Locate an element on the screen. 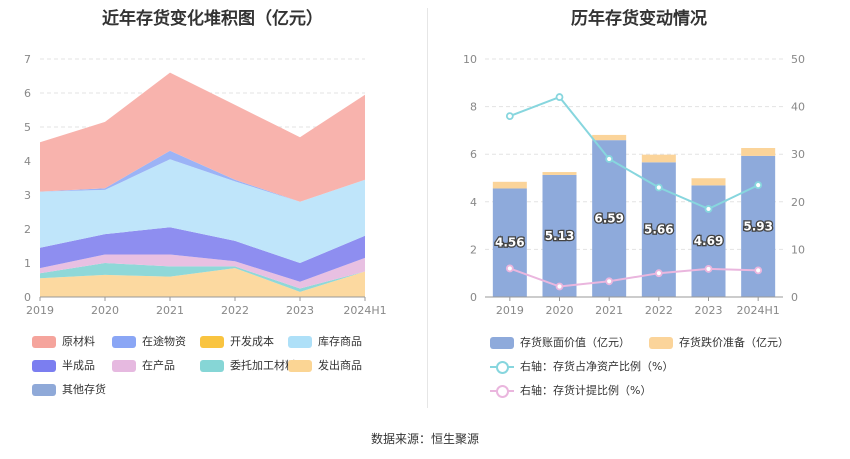  data-source-note: 数据来源：恒生聚源 is located at coordinates (424, 439).